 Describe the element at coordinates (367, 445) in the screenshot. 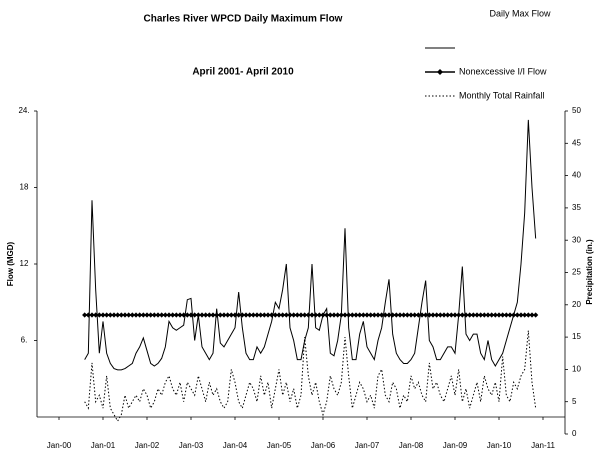

I see `x-tick-label: Jan-07` at that location.